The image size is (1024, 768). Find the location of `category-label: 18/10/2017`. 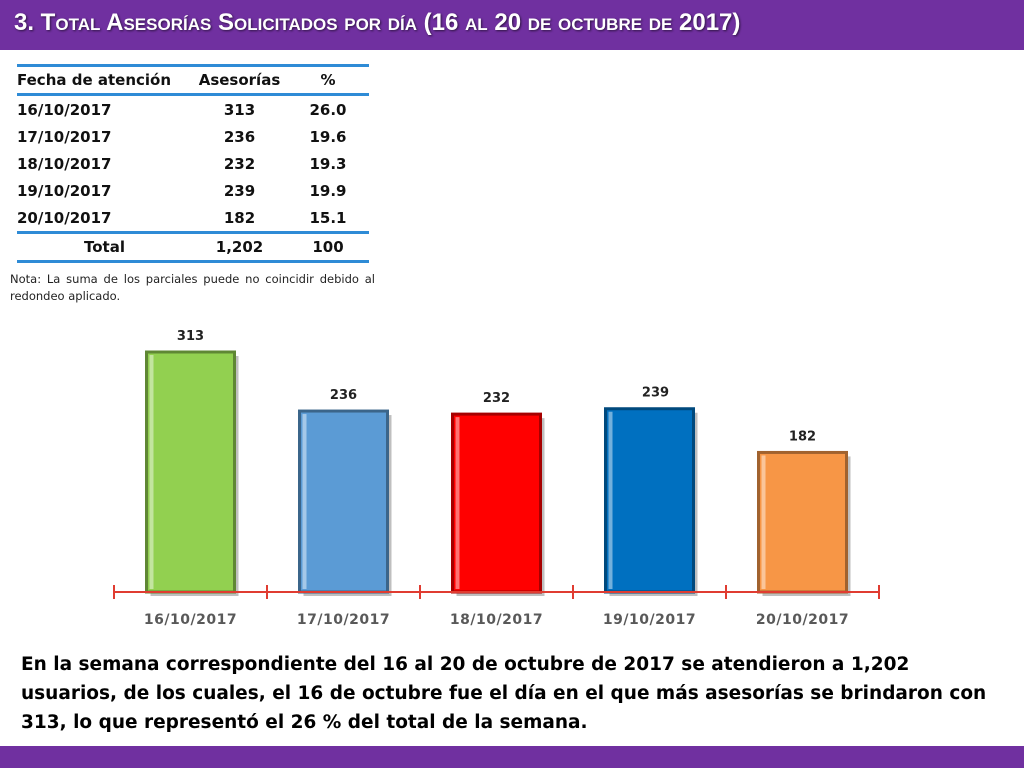

category-label: 18/10/2017 is located at coordinates (496, 620).